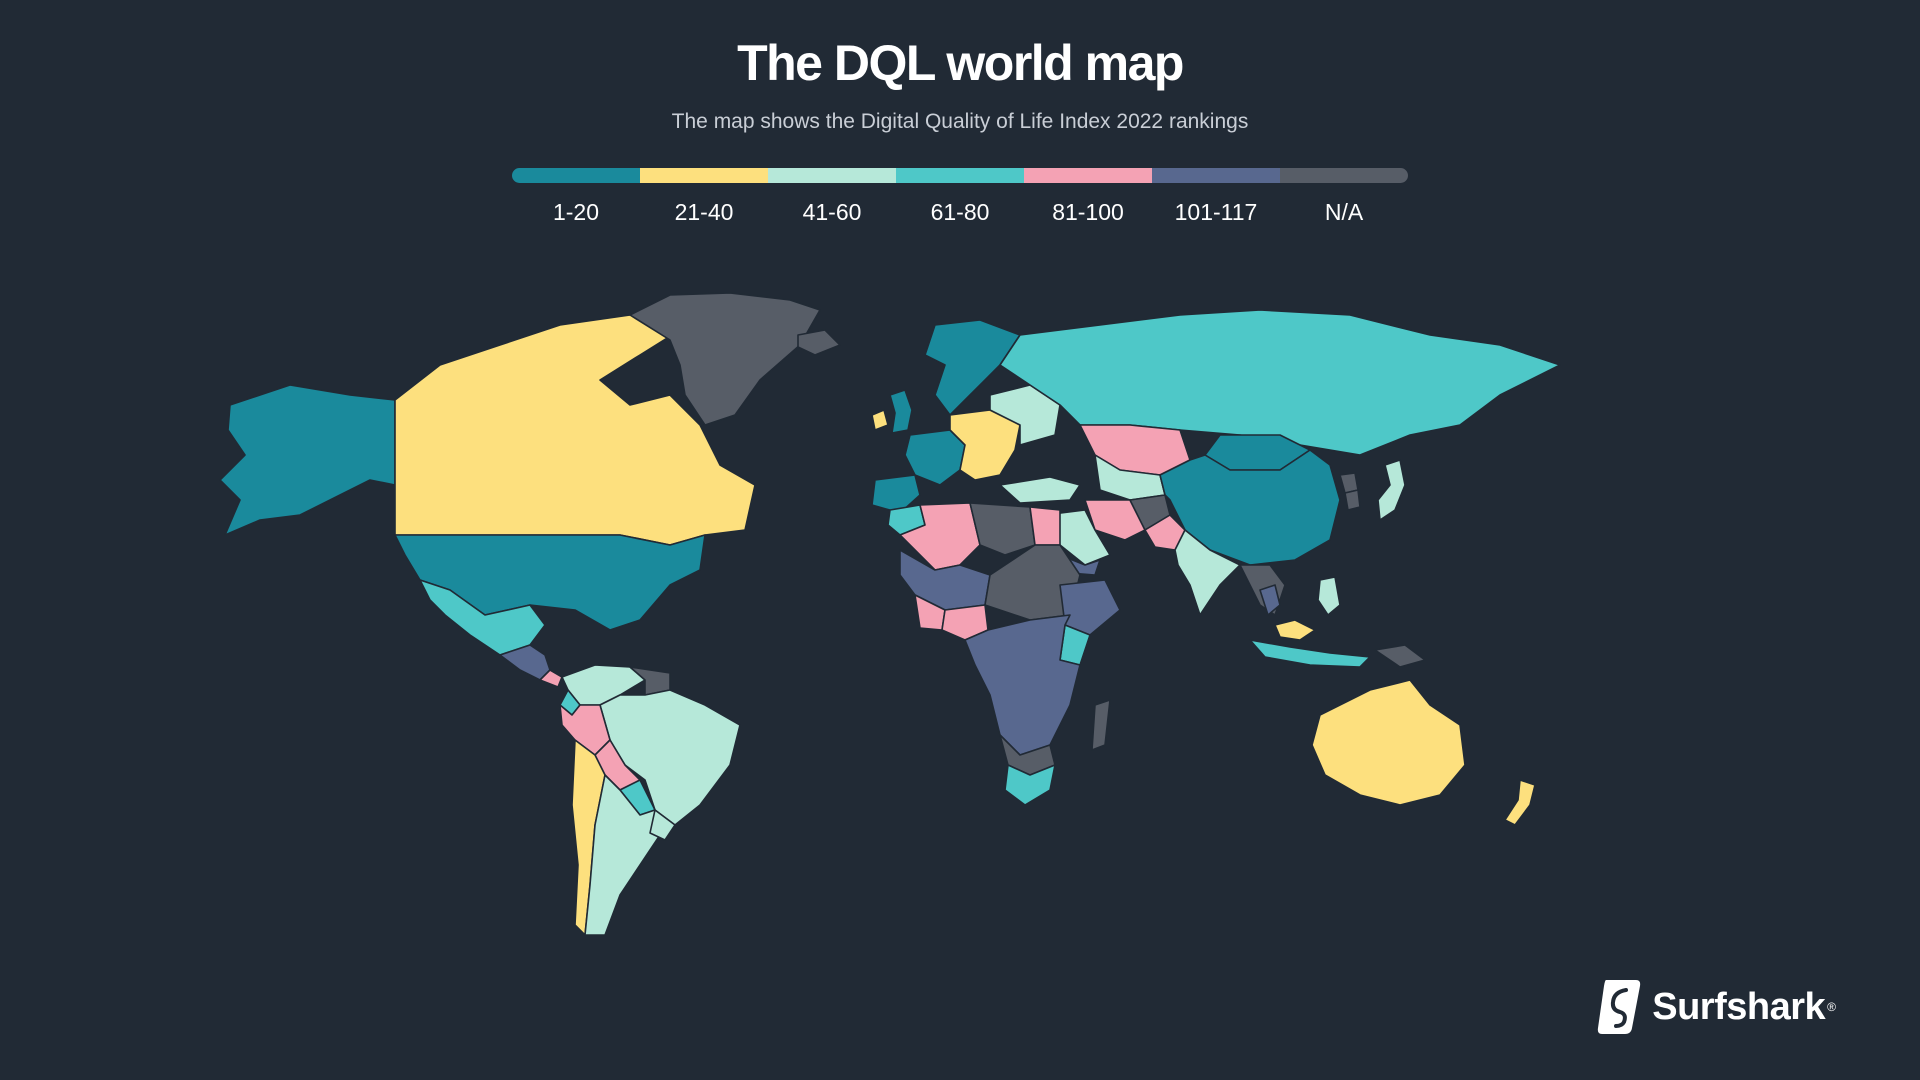  Describe the element at coordinates (896, 494) in the screenshot. I see `region-iberia` at that location.